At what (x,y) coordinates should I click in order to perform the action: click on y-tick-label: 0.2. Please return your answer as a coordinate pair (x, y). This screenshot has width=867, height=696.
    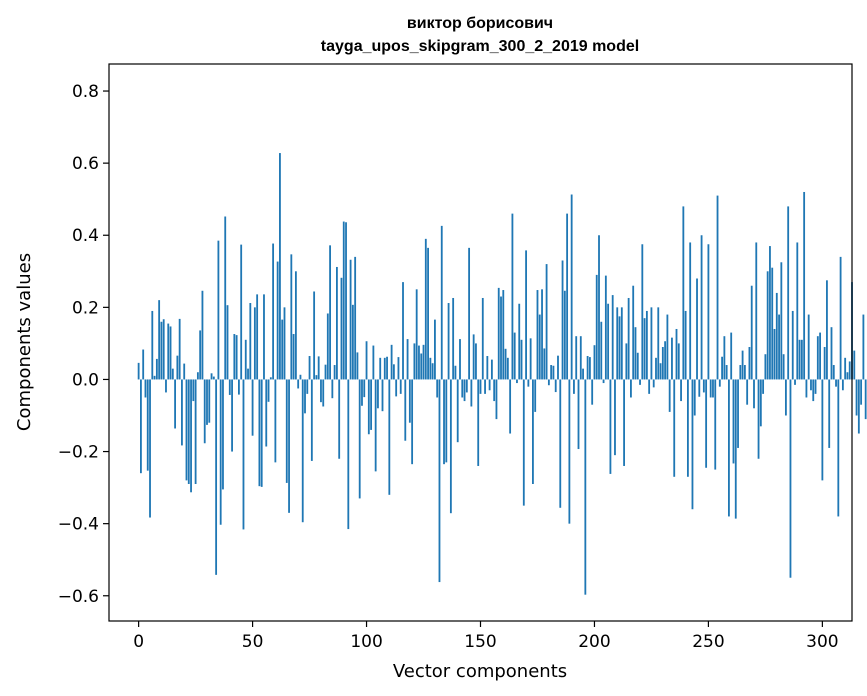
    Looking at the image, I should click on (85, 308).